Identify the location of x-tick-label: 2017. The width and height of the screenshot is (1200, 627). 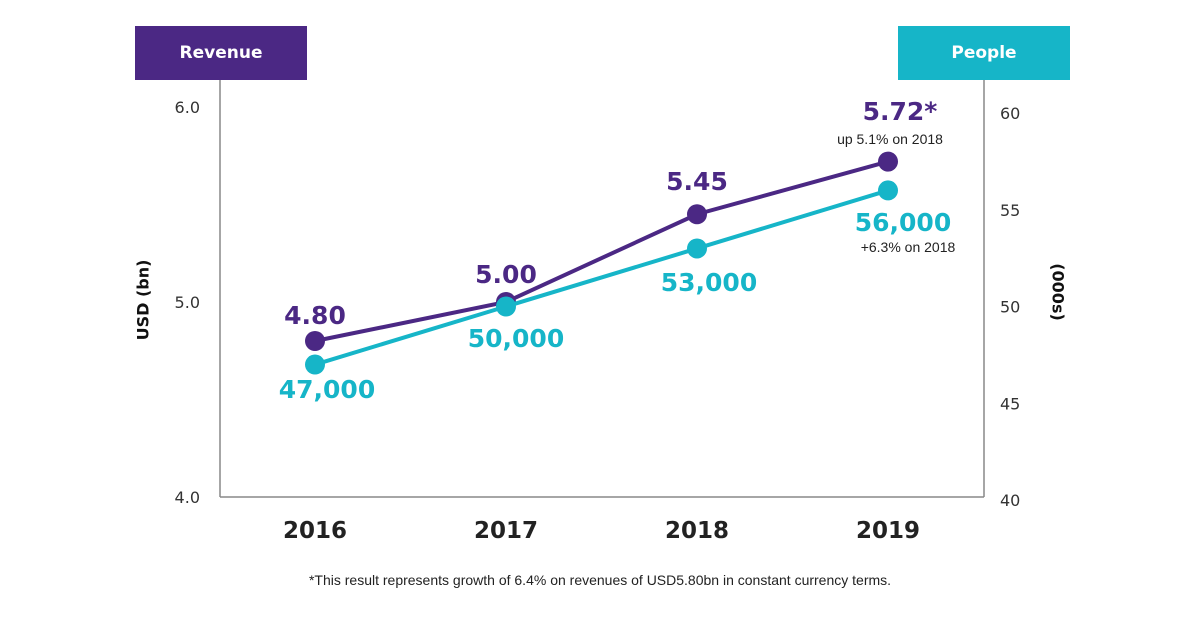
(506, 531).